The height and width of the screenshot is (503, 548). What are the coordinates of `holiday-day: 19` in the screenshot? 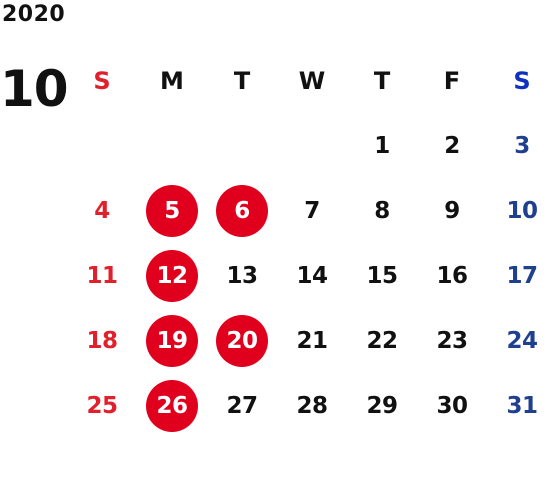 It's located at (172, 340).